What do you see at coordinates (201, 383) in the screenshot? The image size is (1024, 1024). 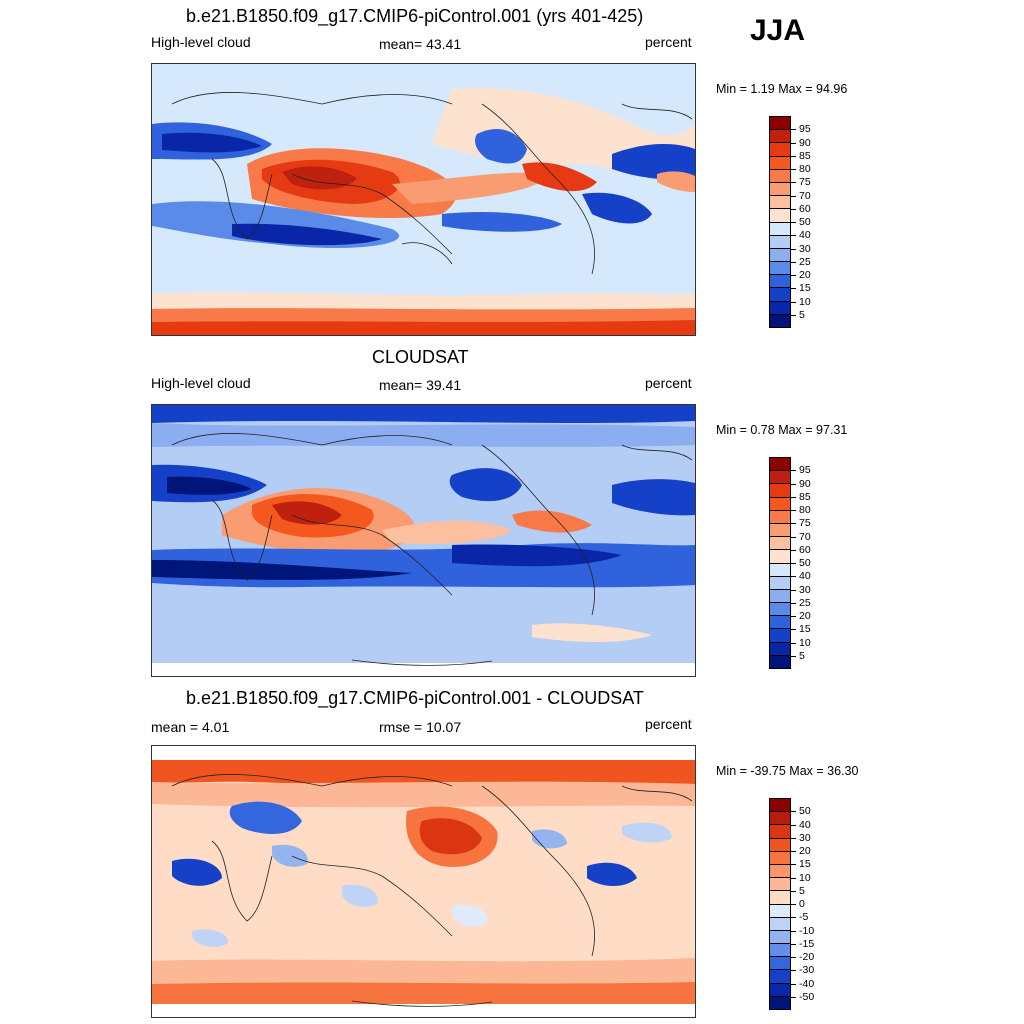 I see `panel-2-variable-label: High-level cloud` at bounding box center [201, 383].